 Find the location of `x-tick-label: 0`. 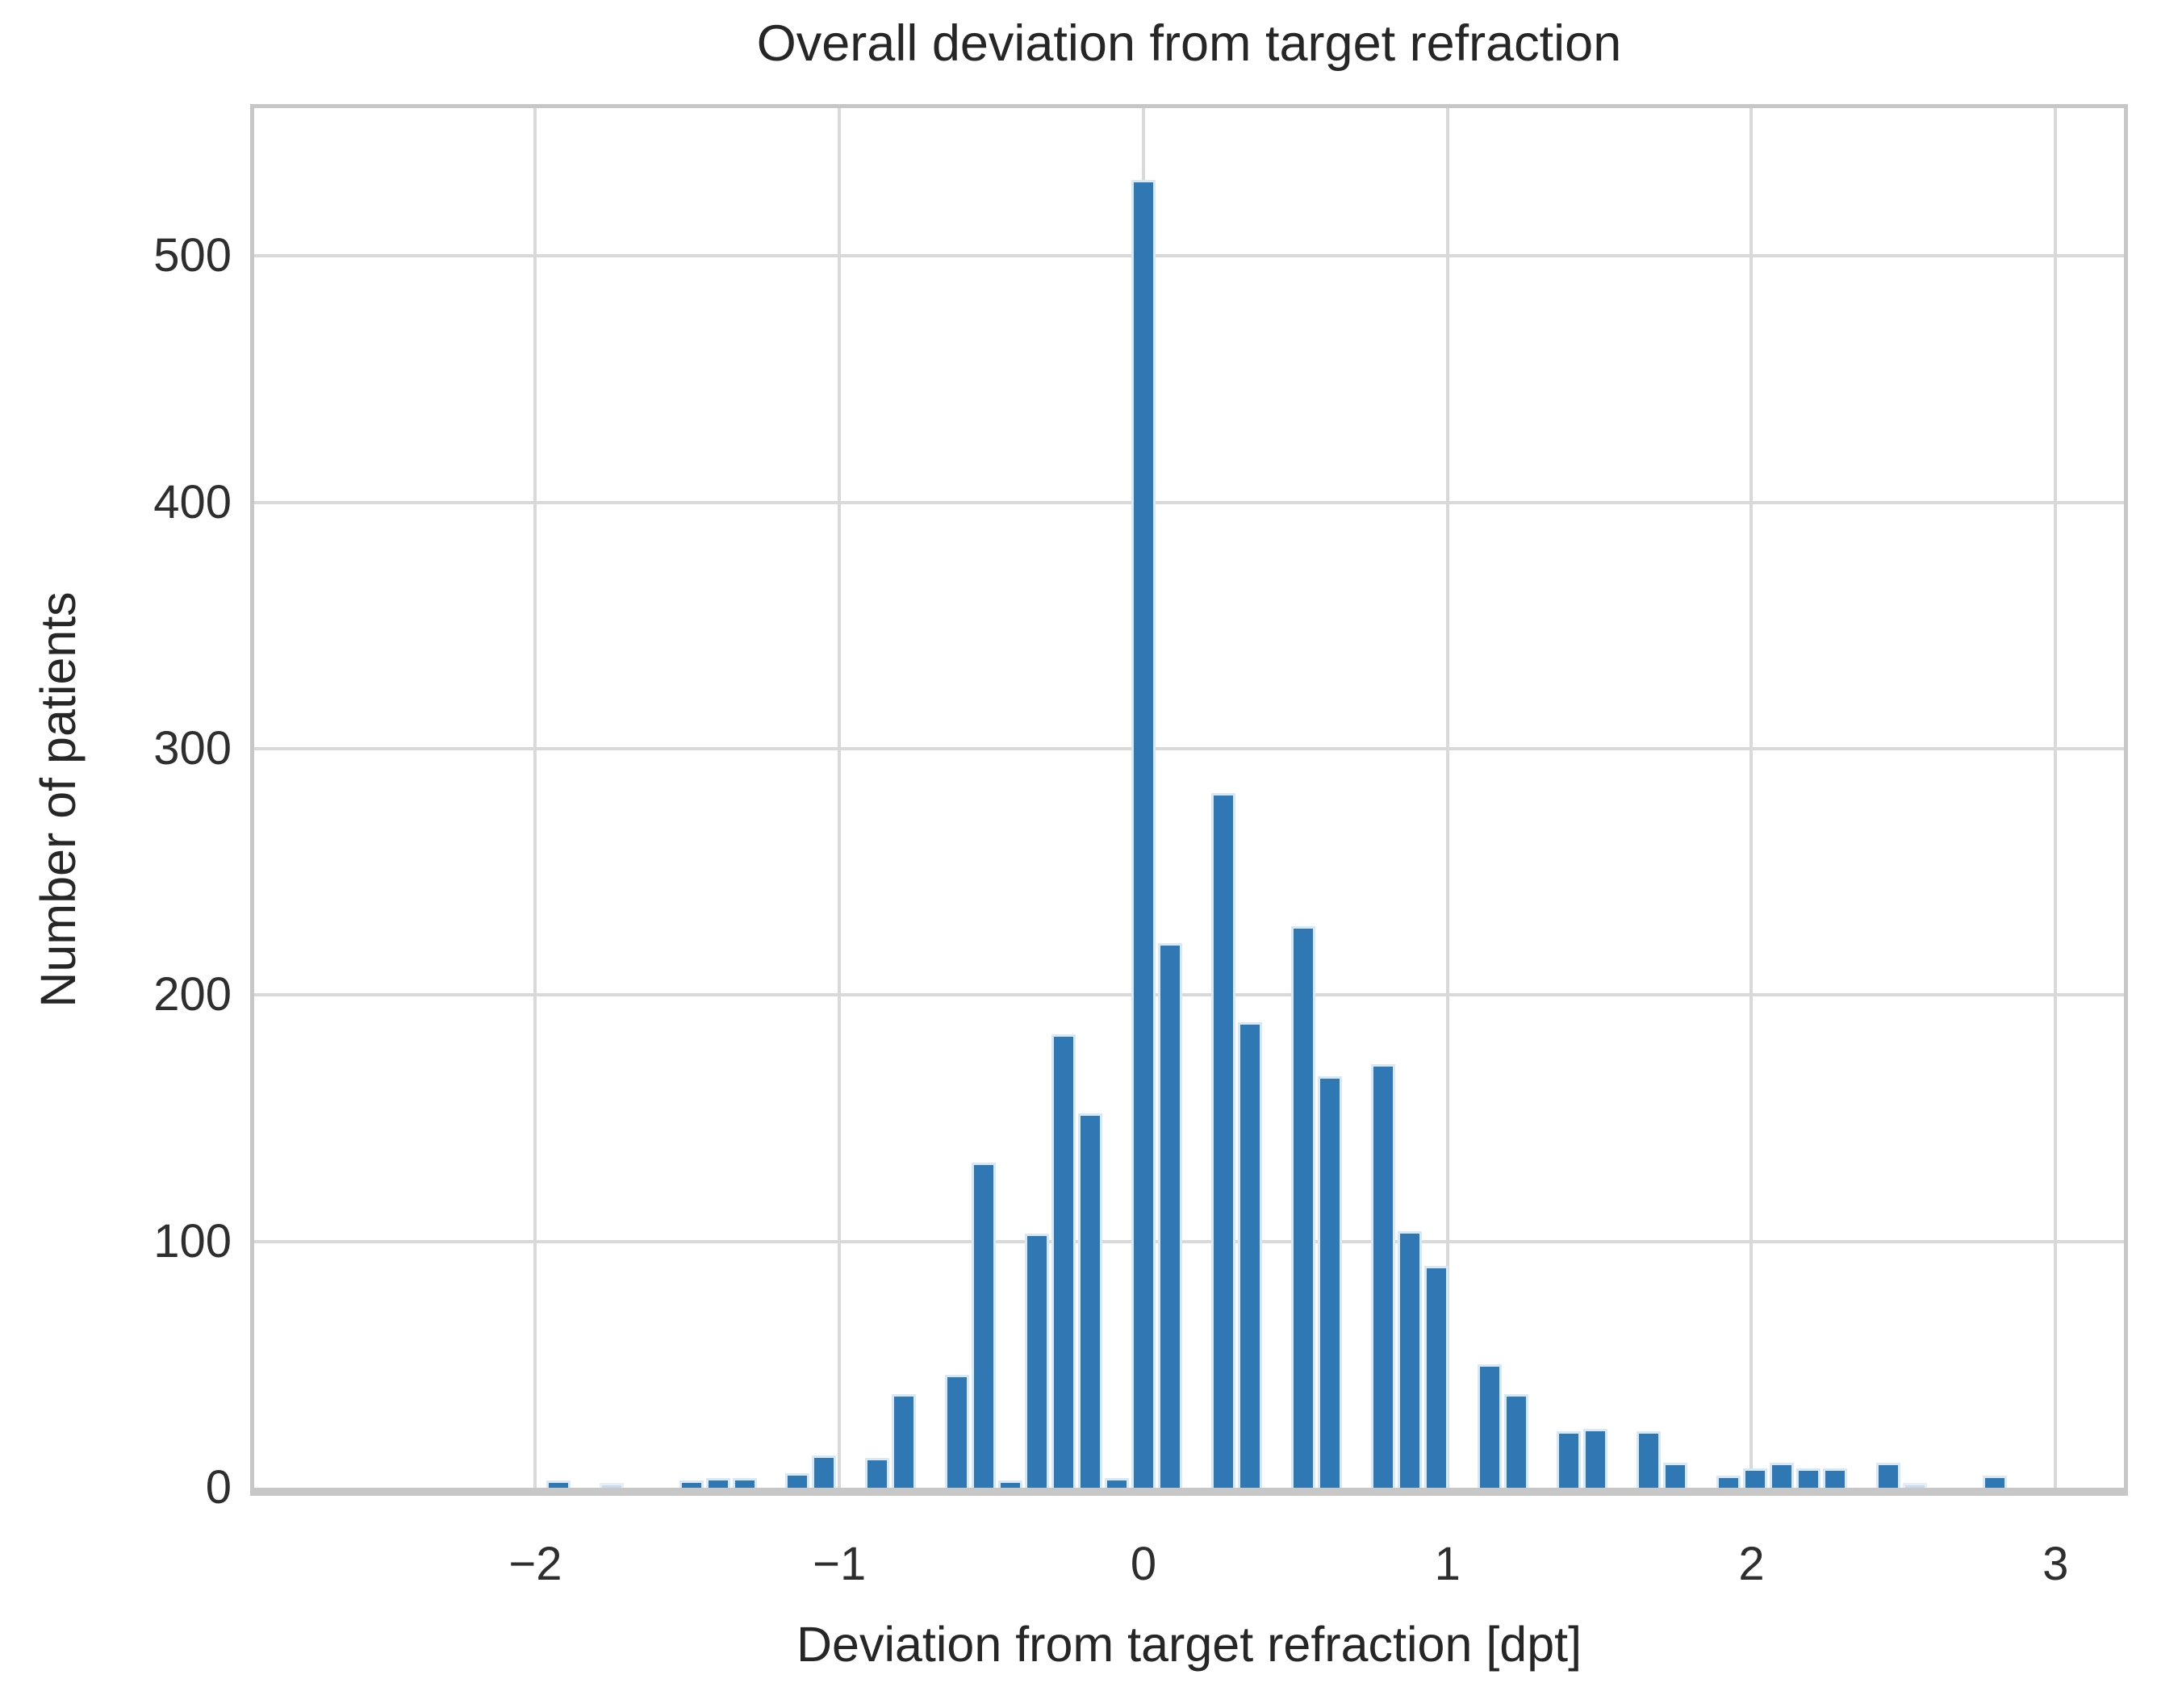

x-tick-label: 0 is located at coordinates (1143, 1564).